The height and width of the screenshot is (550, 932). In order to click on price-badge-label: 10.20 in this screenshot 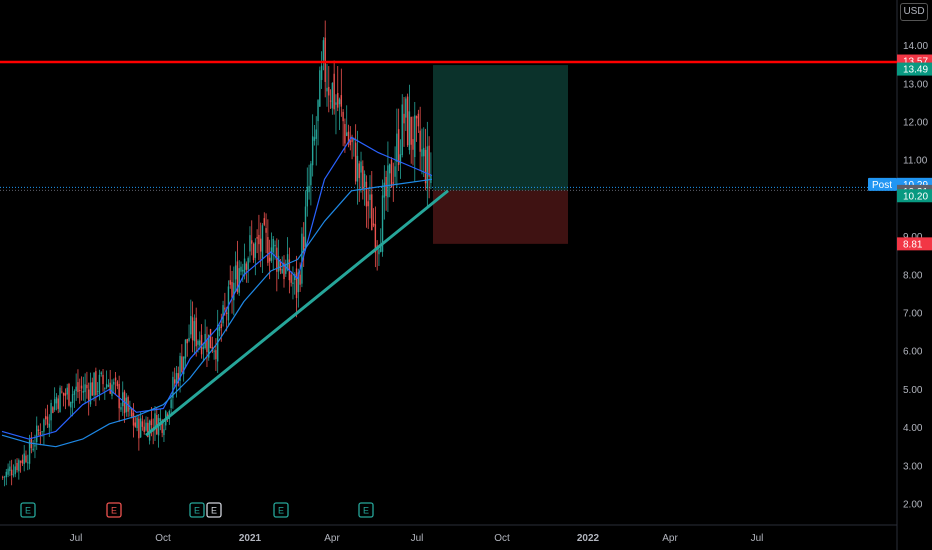, I will do `click(915, 196)`.